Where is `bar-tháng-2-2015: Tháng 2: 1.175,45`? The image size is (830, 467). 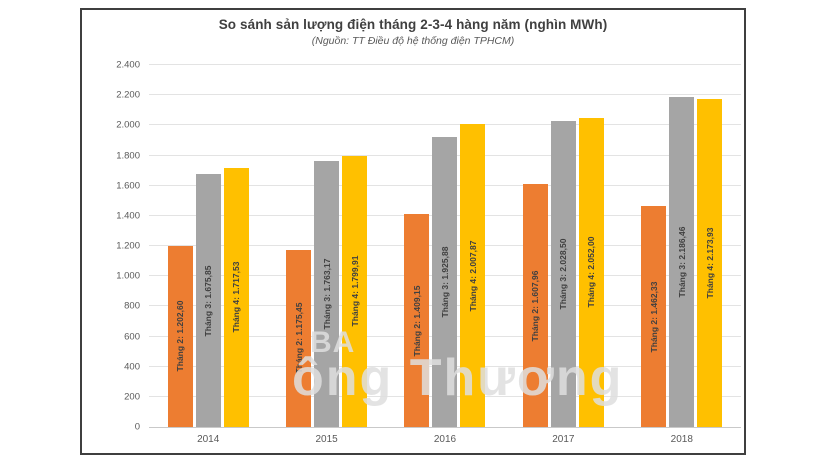 bar-tháng-2-2015: Tháng 2: 1.175,45 is located at coordinates (299, 338).